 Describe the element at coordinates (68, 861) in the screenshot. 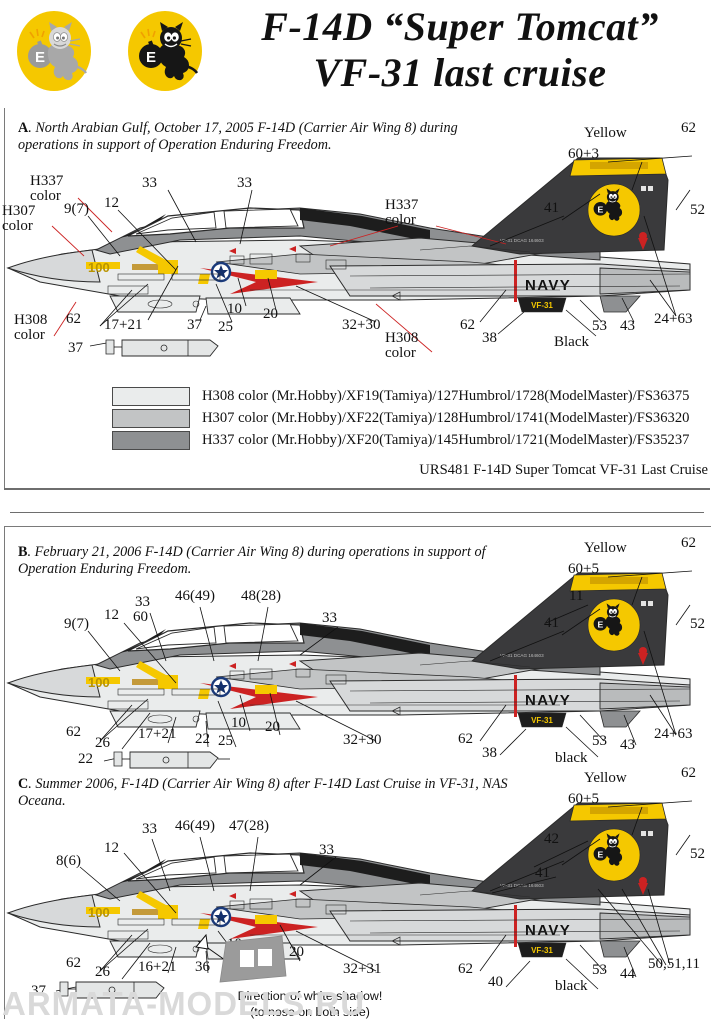

I see `label-8-6-c: 8(6)` at that location.